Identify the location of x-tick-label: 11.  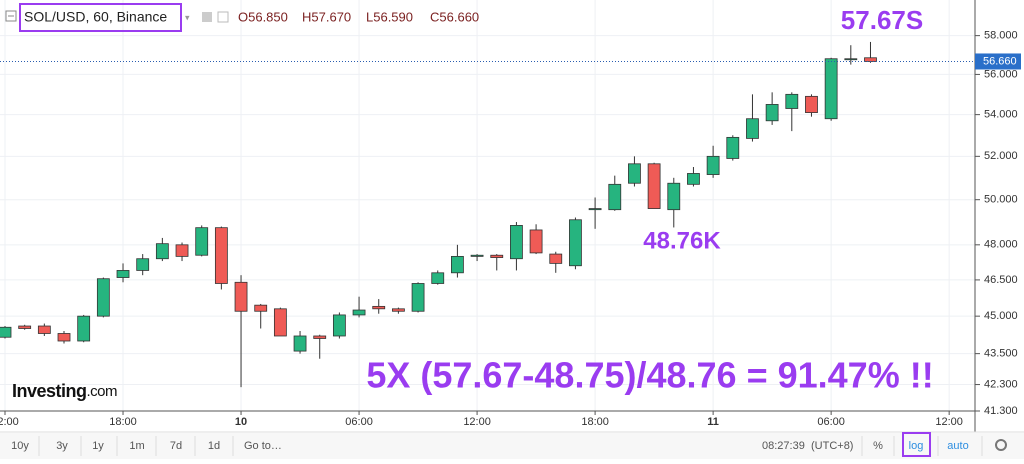
(713, 422).